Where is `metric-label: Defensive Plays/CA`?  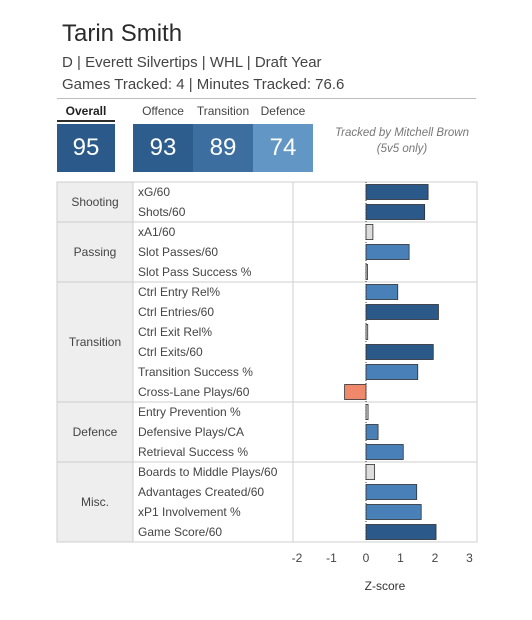 metric-label: Defensive Plays/CA is located at coordinates (191, 432).